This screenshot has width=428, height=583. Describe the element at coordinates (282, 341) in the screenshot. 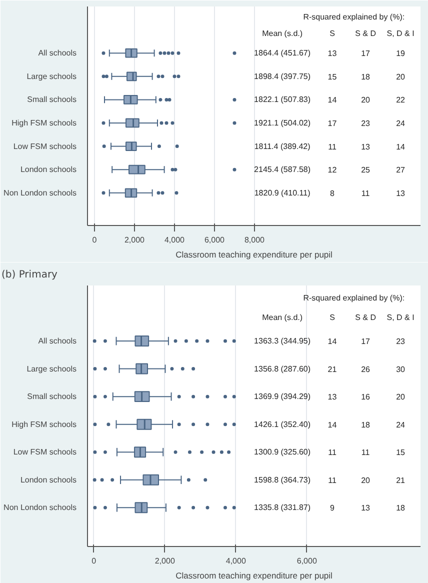

I see `annotation: 1363.3 (344.95)` at that location.